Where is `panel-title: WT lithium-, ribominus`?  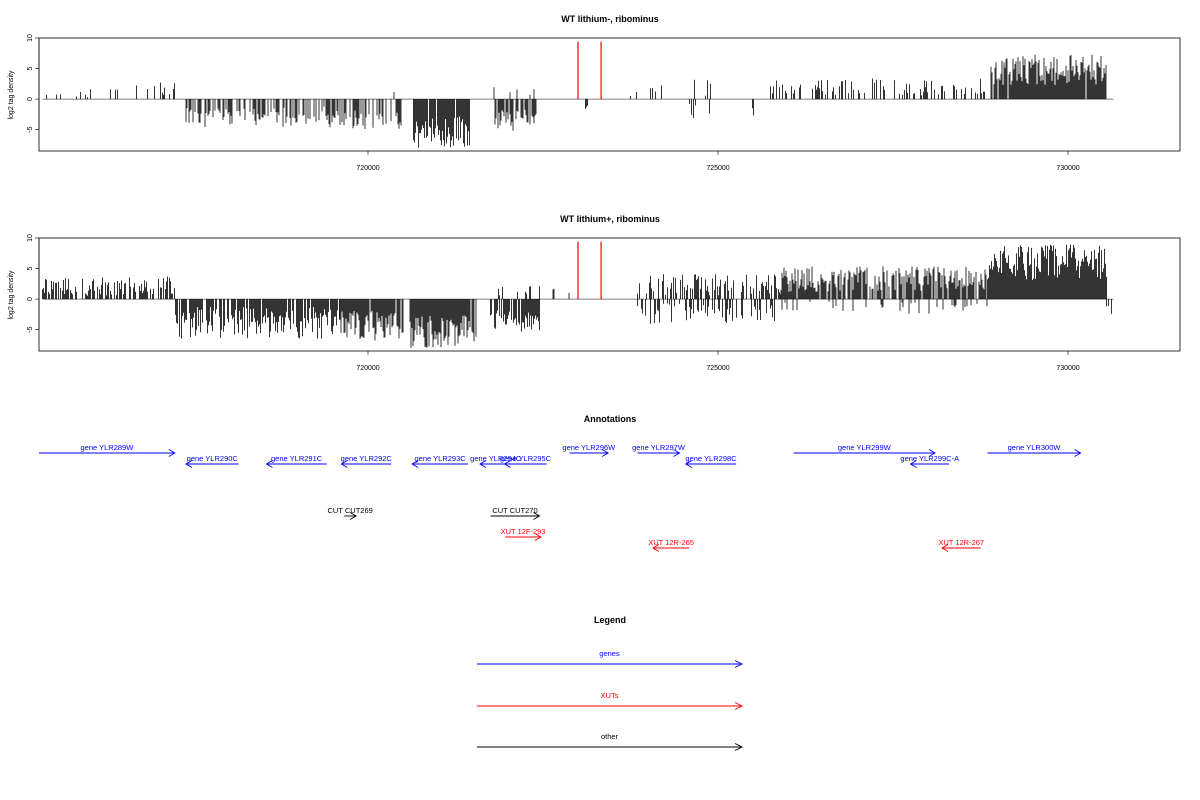
panel-title: WT lithium-, ribominus is located at coordinates (610, 19).